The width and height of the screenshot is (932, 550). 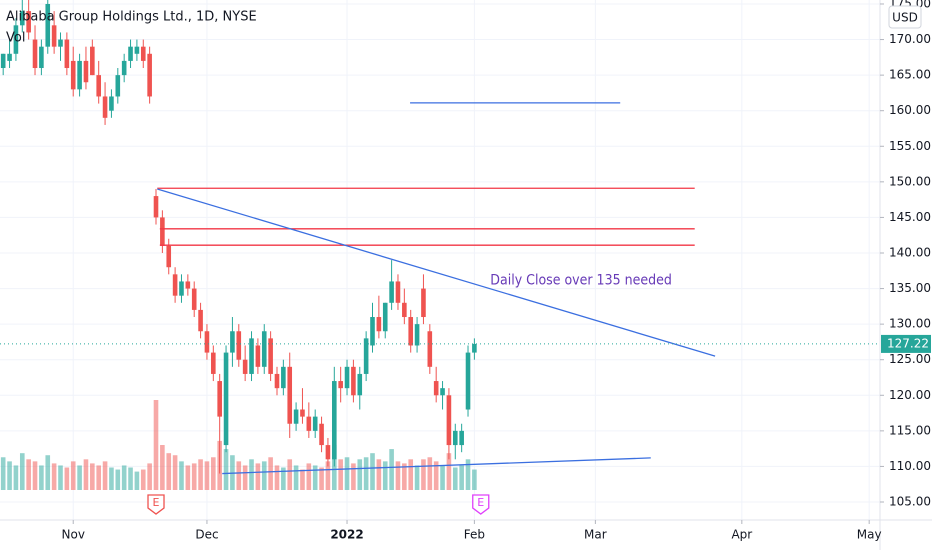 I want to click on chart-title: Alibaba Group Holdings Ltd., 1D, NYSE, so click(x=131, y=17).